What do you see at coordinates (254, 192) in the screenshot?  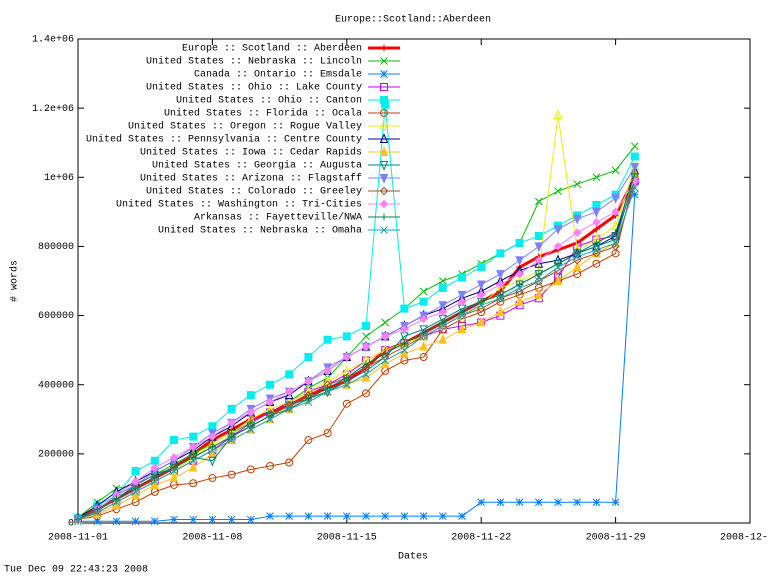 I see `legend-label: United States :: Colorado :: Greeley` at bounding box center [254, 192].